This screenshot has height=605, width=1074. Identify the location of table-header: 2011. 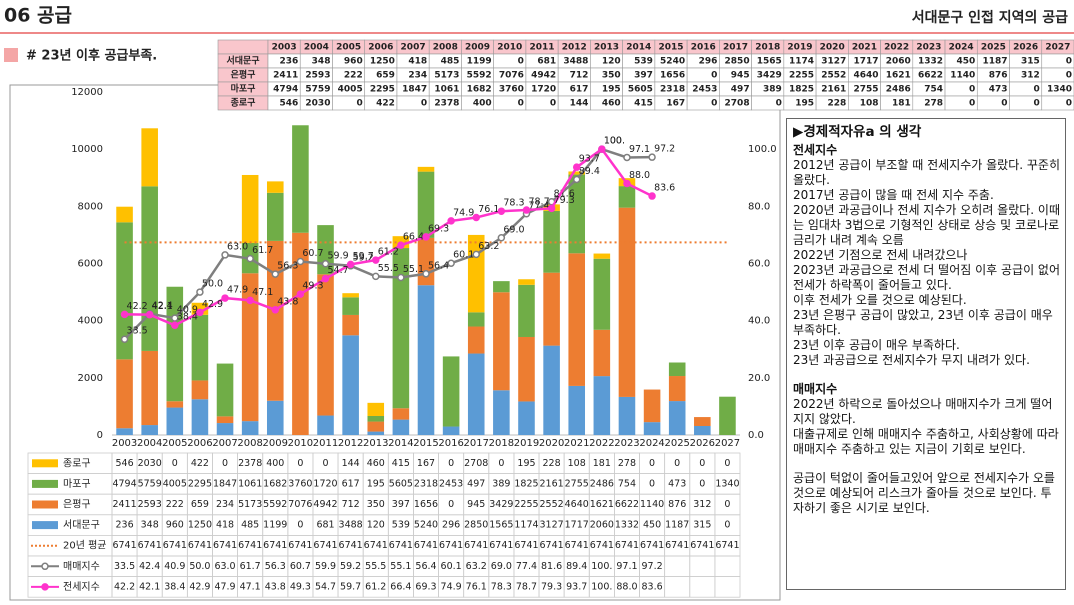
(542, 48).